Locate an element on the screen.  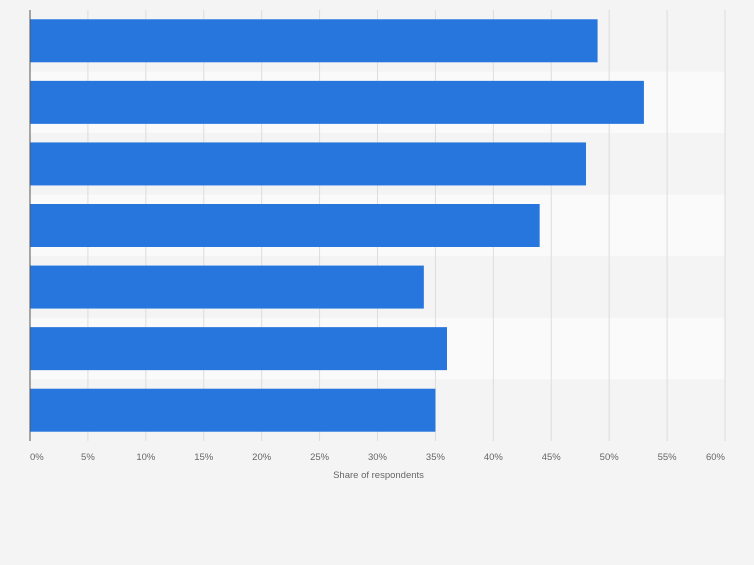
tick-label: 50% is located at coordinates (610, 457).